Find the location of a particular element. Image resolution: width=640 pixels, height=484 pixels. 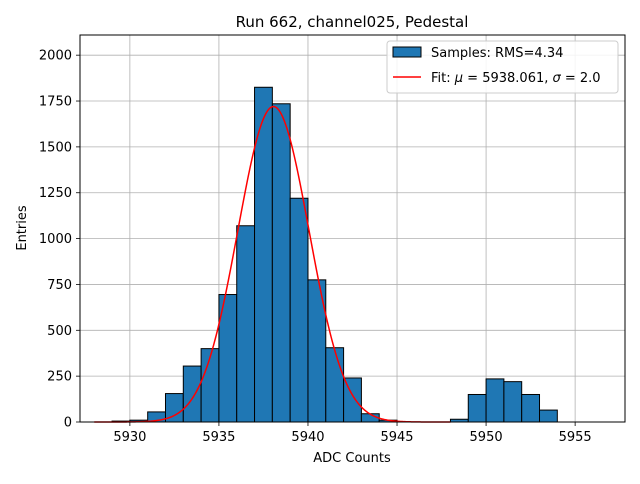

legend-fit-prefix: Fit: is located at coordinates (443, 78).